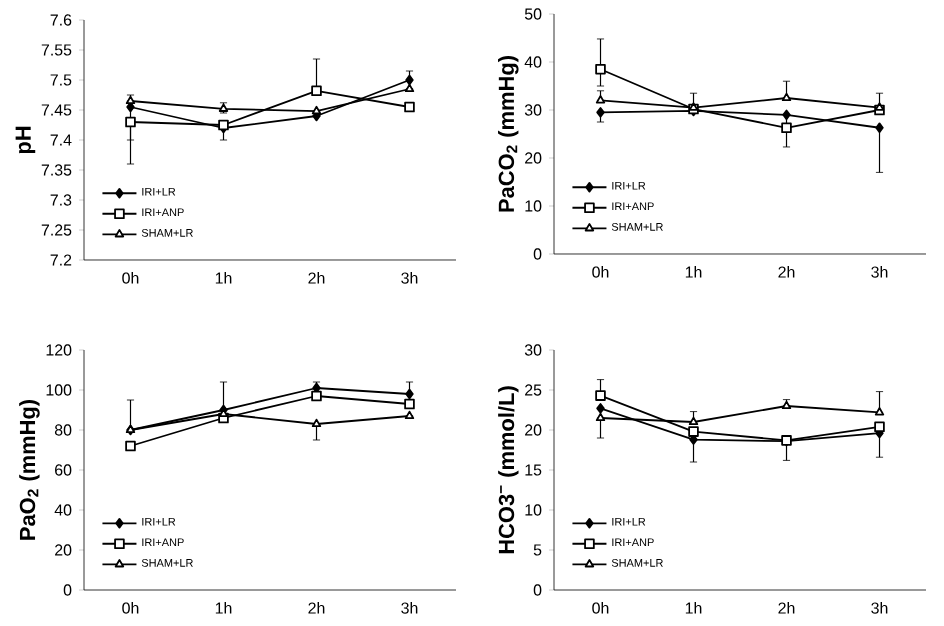 This screenshot has width=944, height=626. I want to click on y-axis-title: pH, so click(25, 140).